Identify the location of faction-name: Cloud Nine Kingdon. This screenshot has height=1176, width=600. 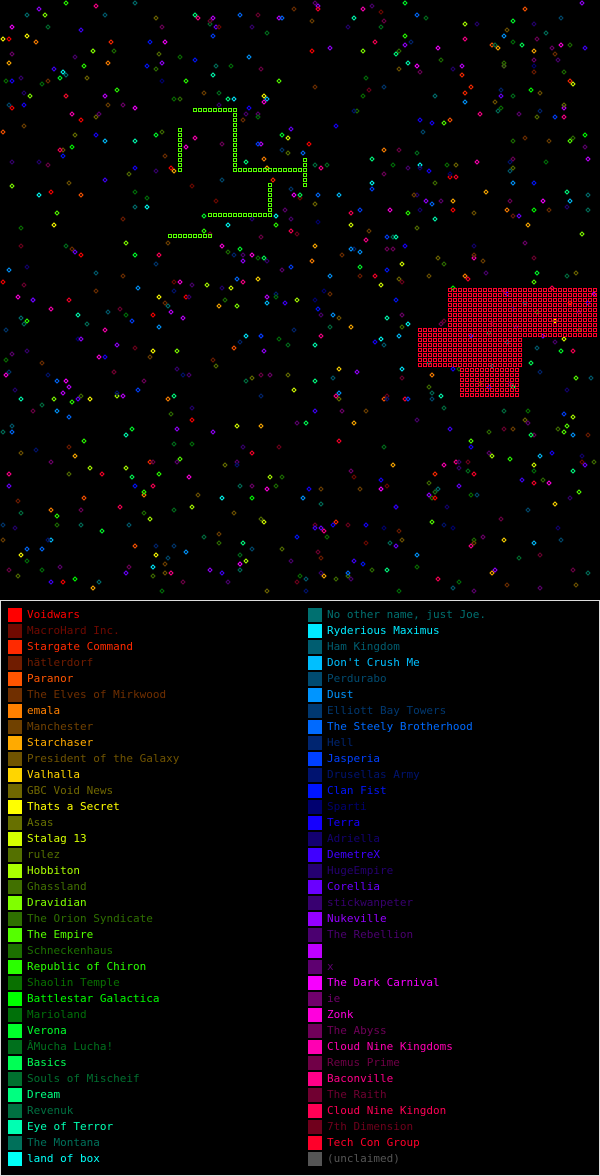
(387, 1110).